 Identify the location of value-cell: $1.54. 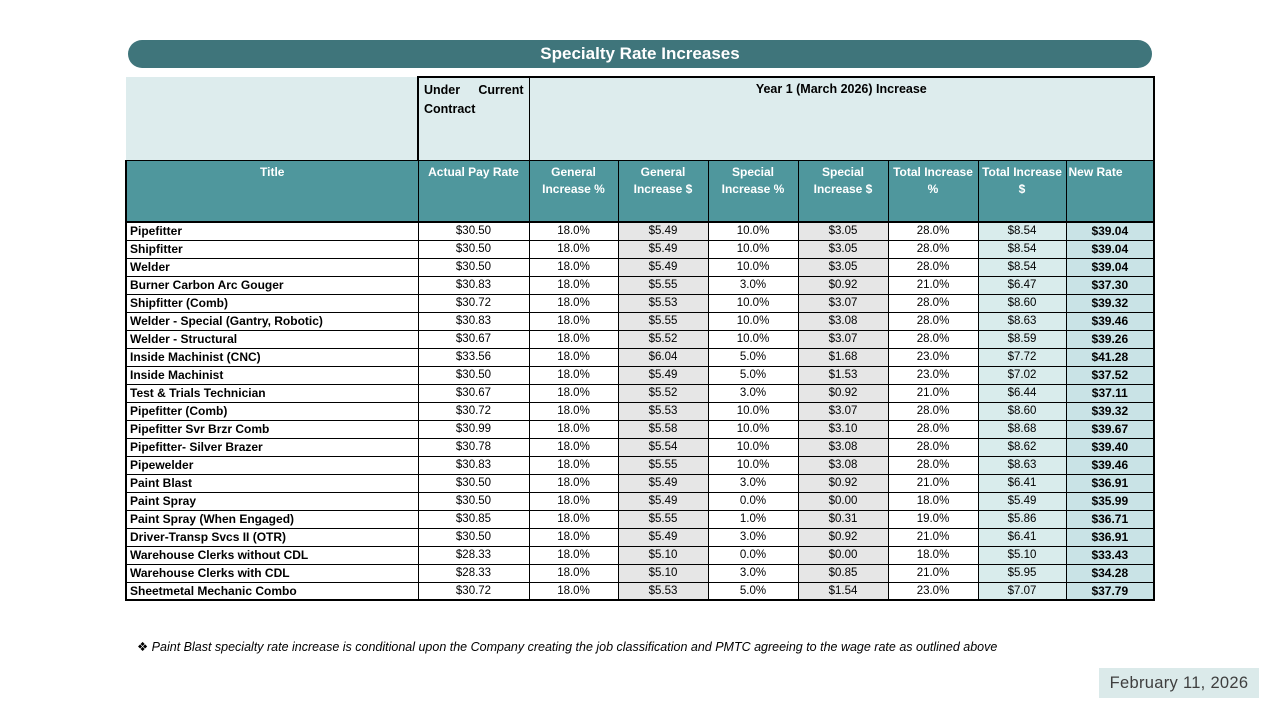
(843, 591).